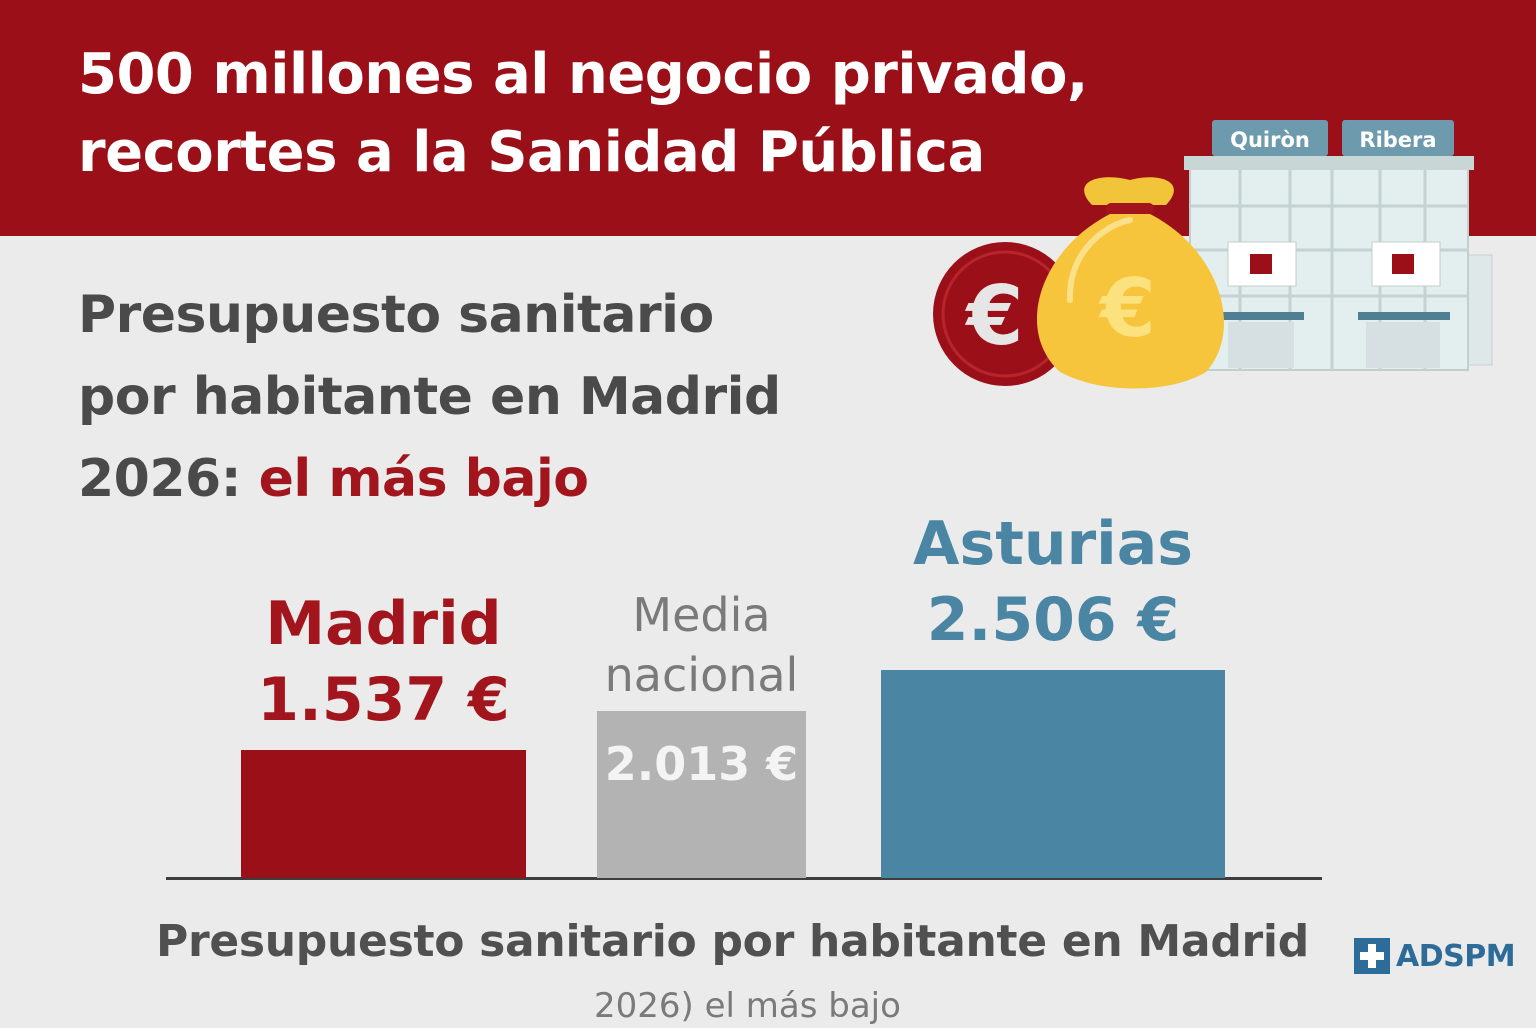  What do you see at coordinates (383, 814) in the screenshot?
I see `bar-madrid` at bounding box center [383, 814].